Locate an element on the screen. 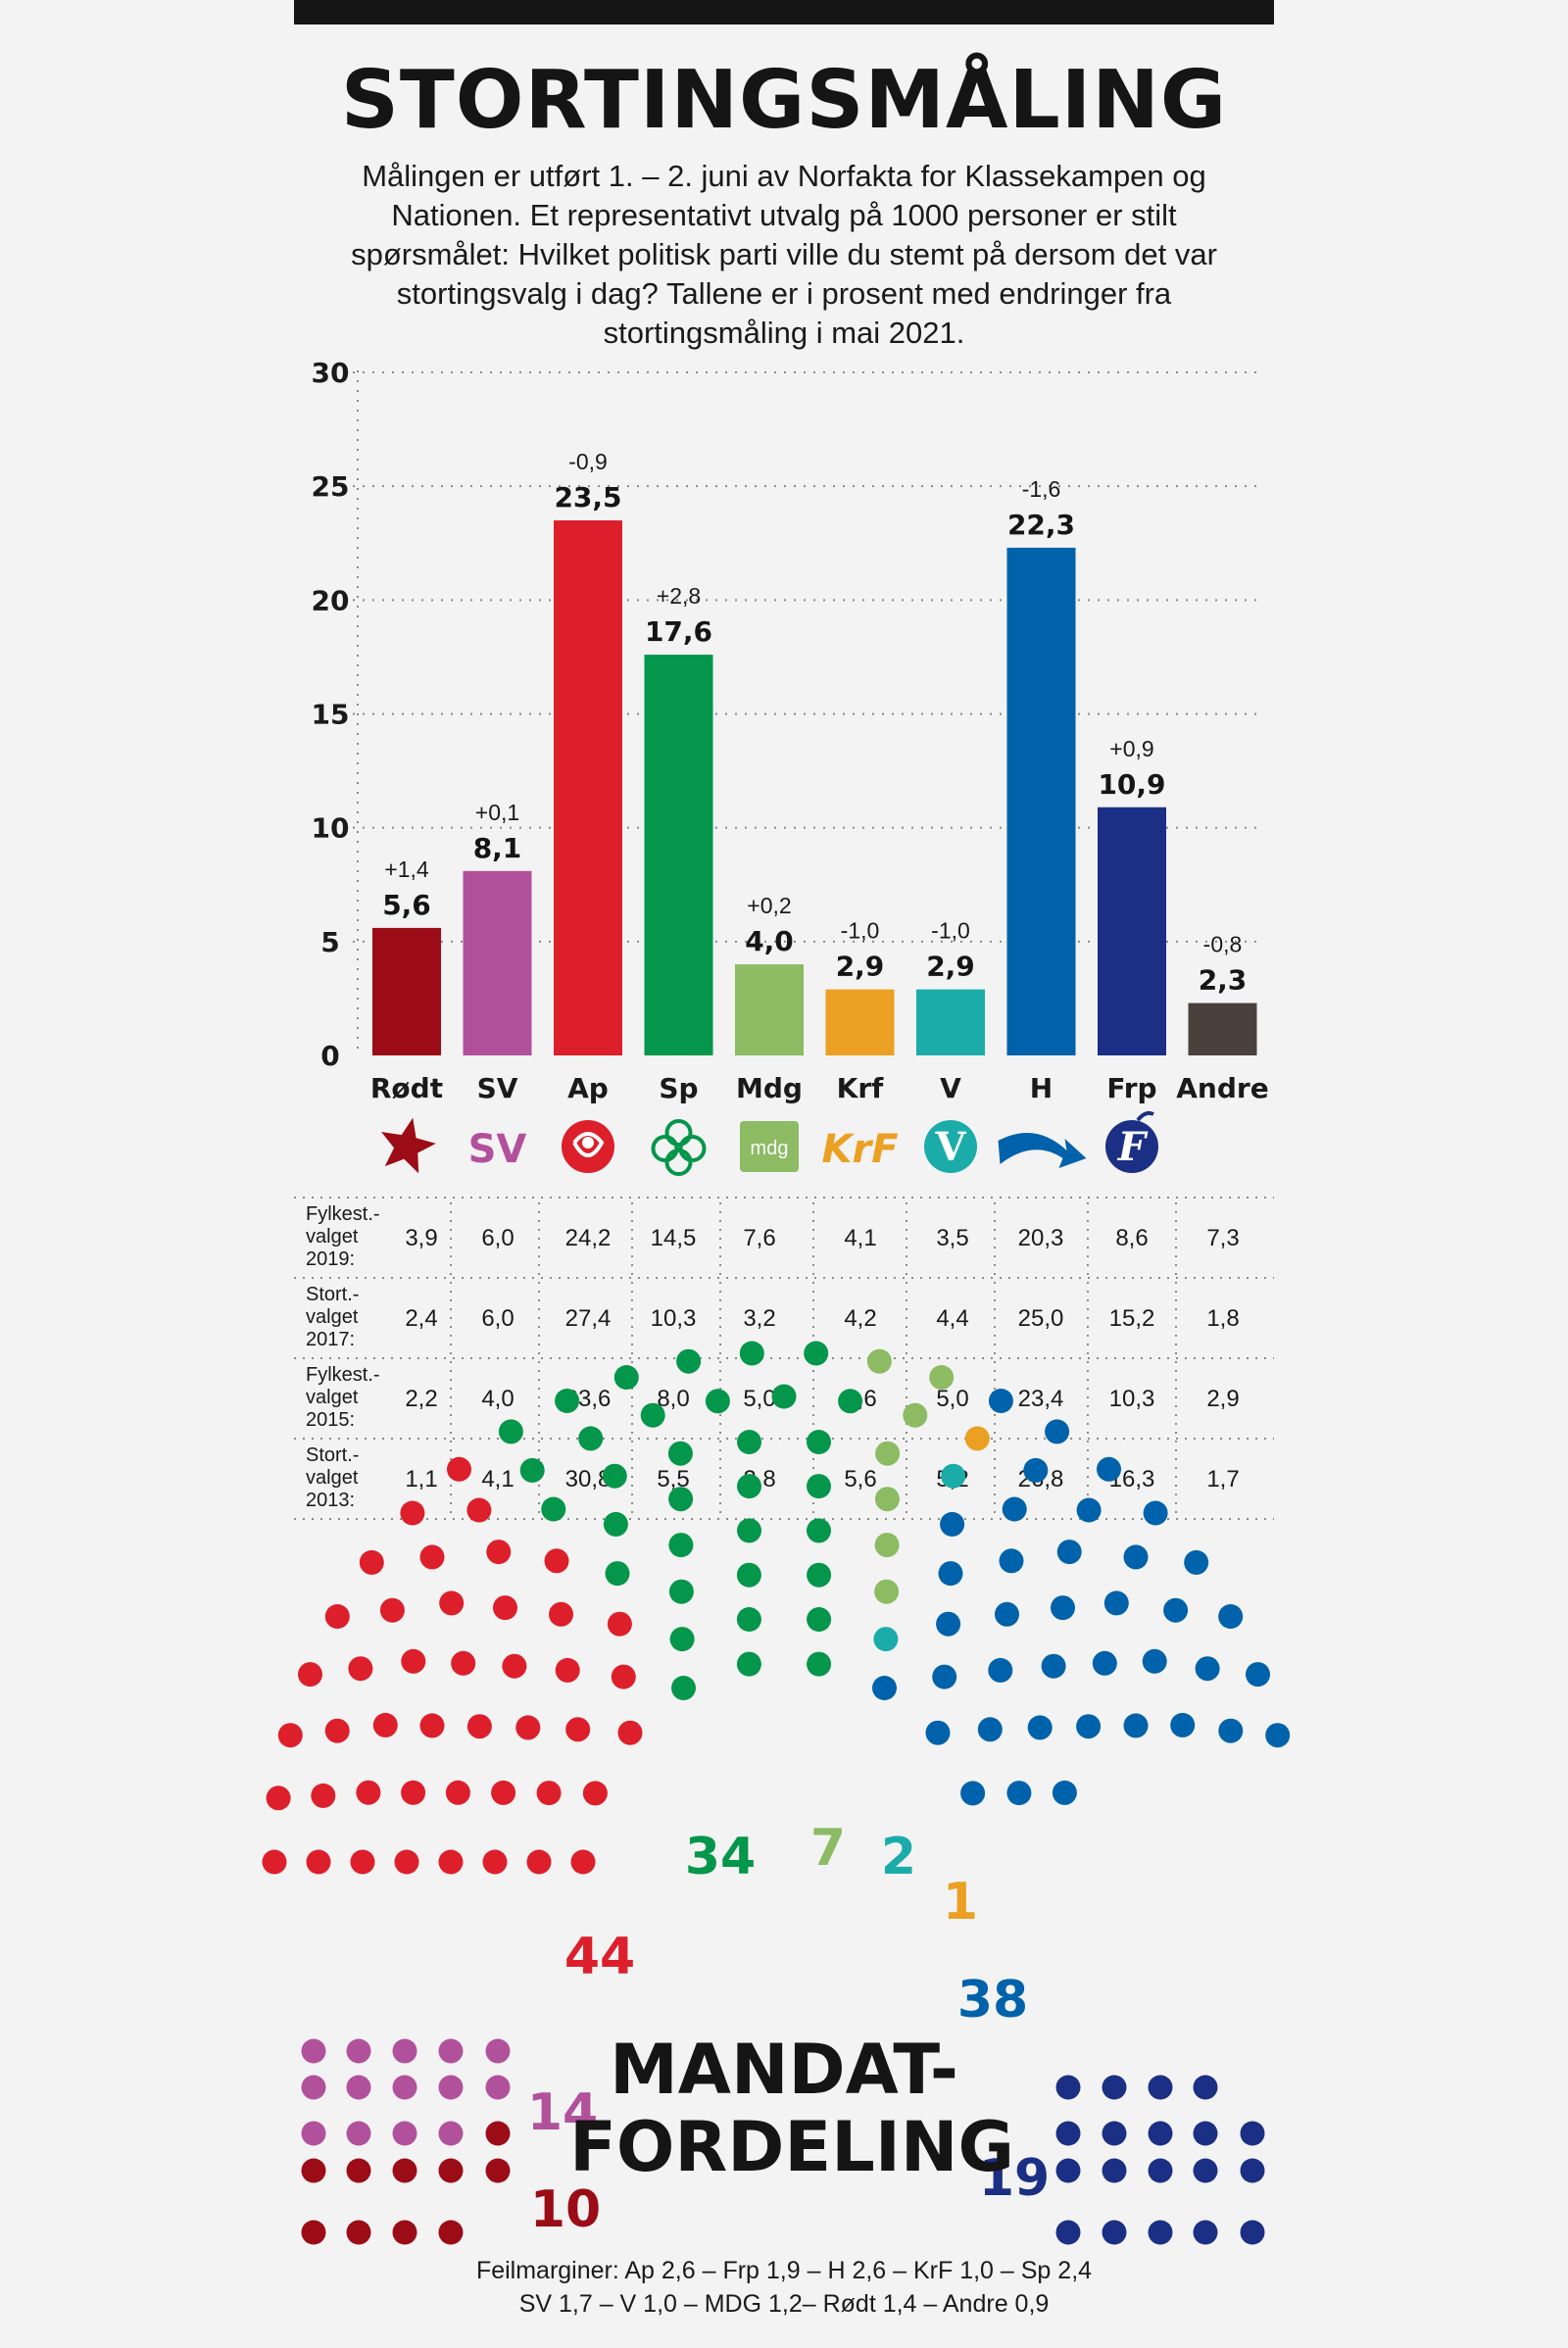  h-logo is located at coordinates (1042, 1150).